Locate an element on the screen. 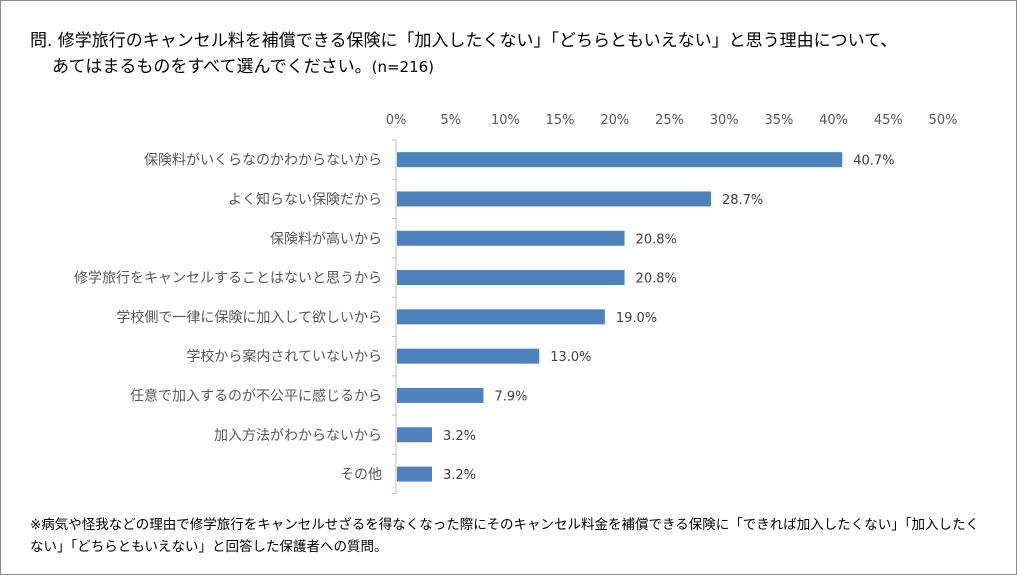  x-tick-label: 5% is located at coordinates (450, 120).